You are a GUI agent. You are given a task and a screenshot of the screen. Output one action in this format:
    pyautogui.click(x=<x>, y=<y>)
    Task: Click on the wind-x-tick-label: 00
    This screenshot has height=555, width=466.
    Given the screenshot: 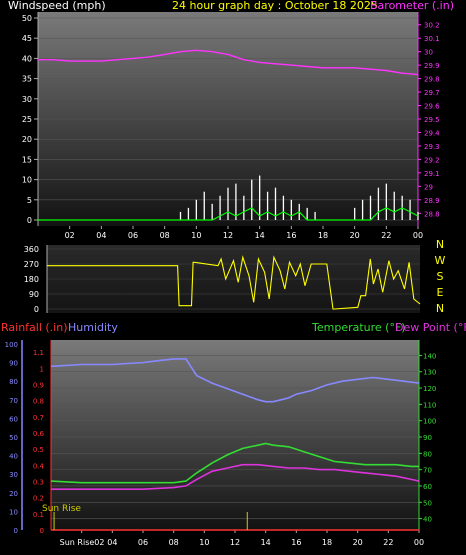 What is the action you would take?
    pyautogui.click(x=418, y=235)
    